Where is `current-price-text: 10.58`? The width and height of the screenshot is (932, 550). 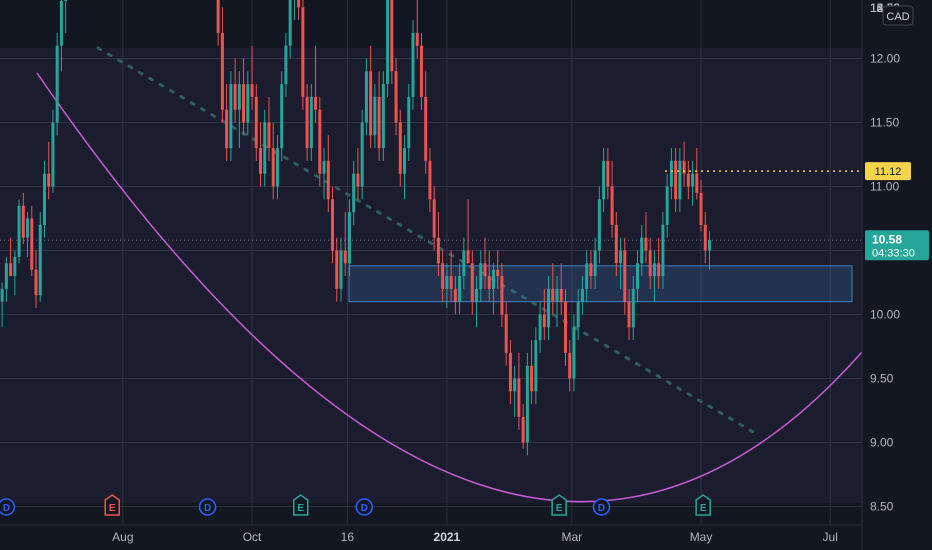 current-price-text: 10.58 is located at coordinates (887, 239).